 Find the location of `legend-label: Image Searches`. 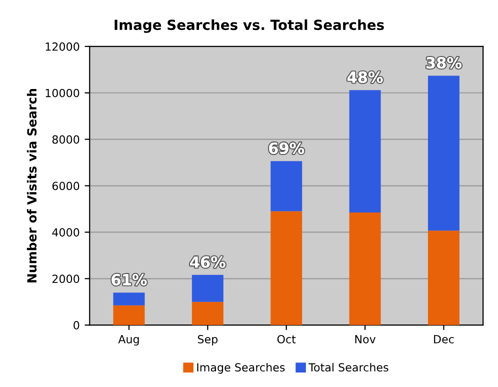

legend-label: Image Searches is located at coordinates (241, 368).